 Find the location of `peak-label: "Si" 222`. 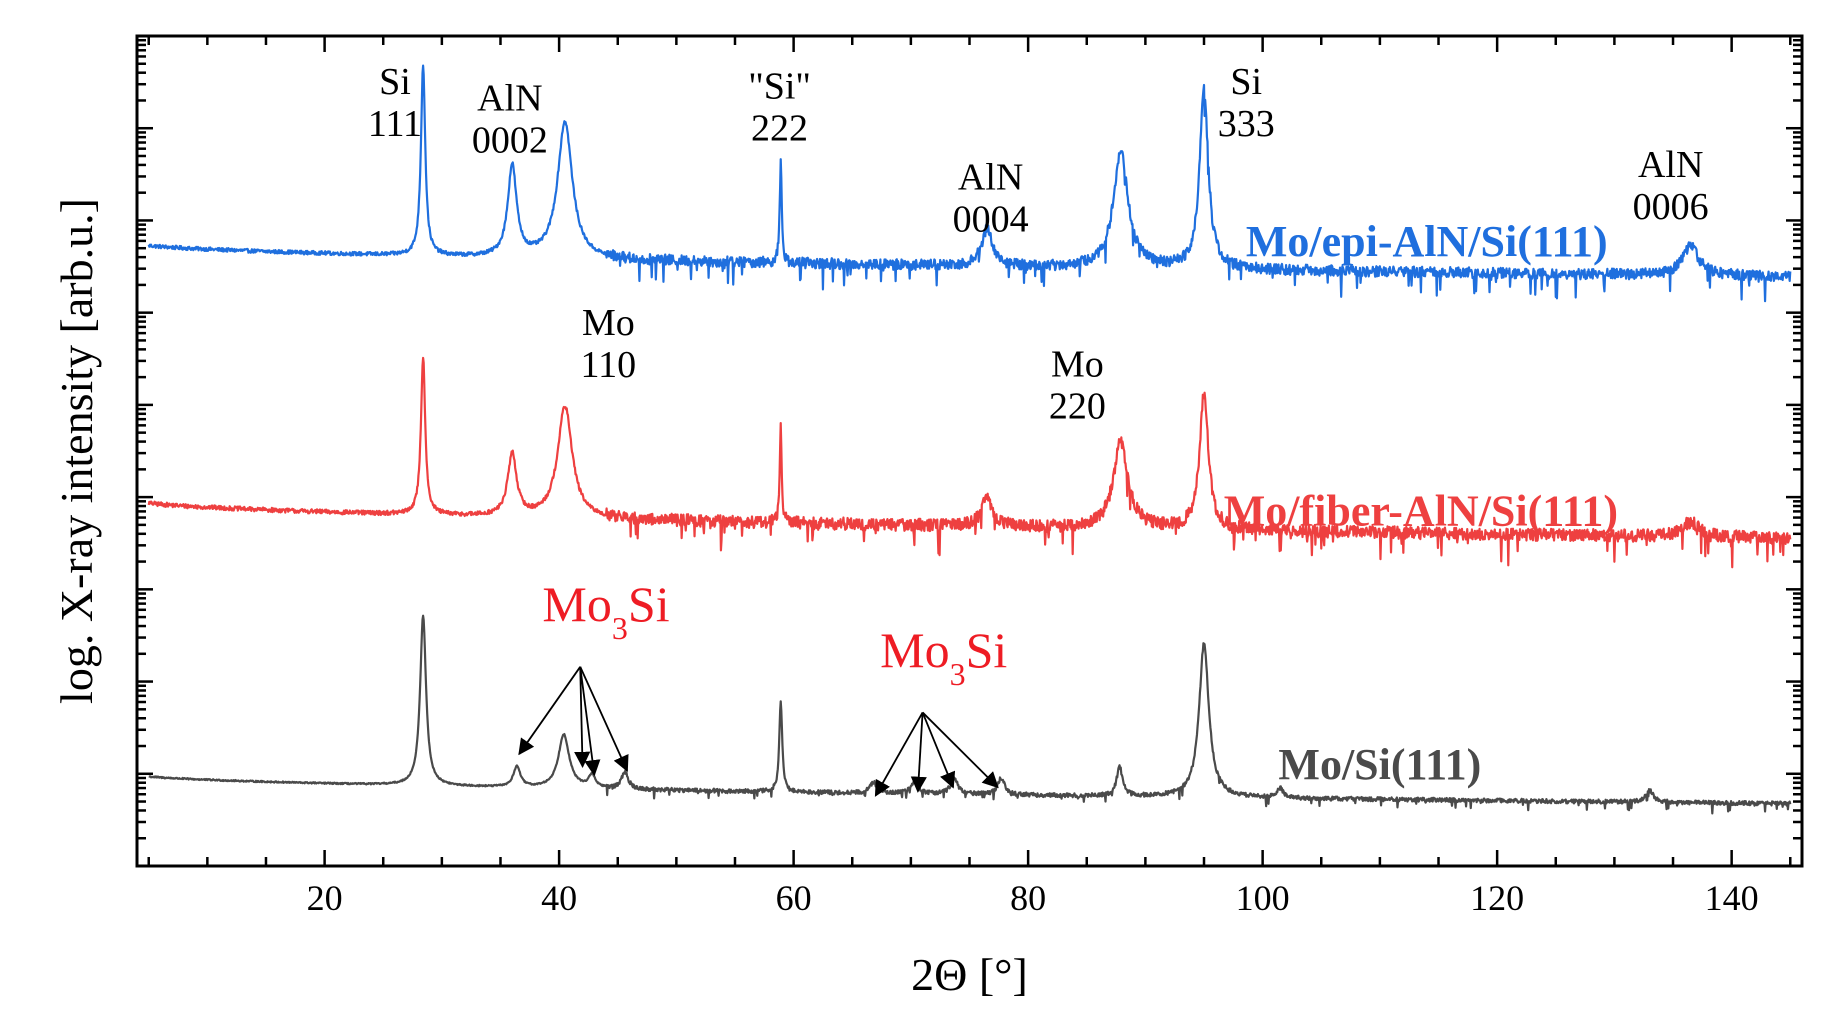

peak-label: "Si" 222 is located at coordinates (779, 107).